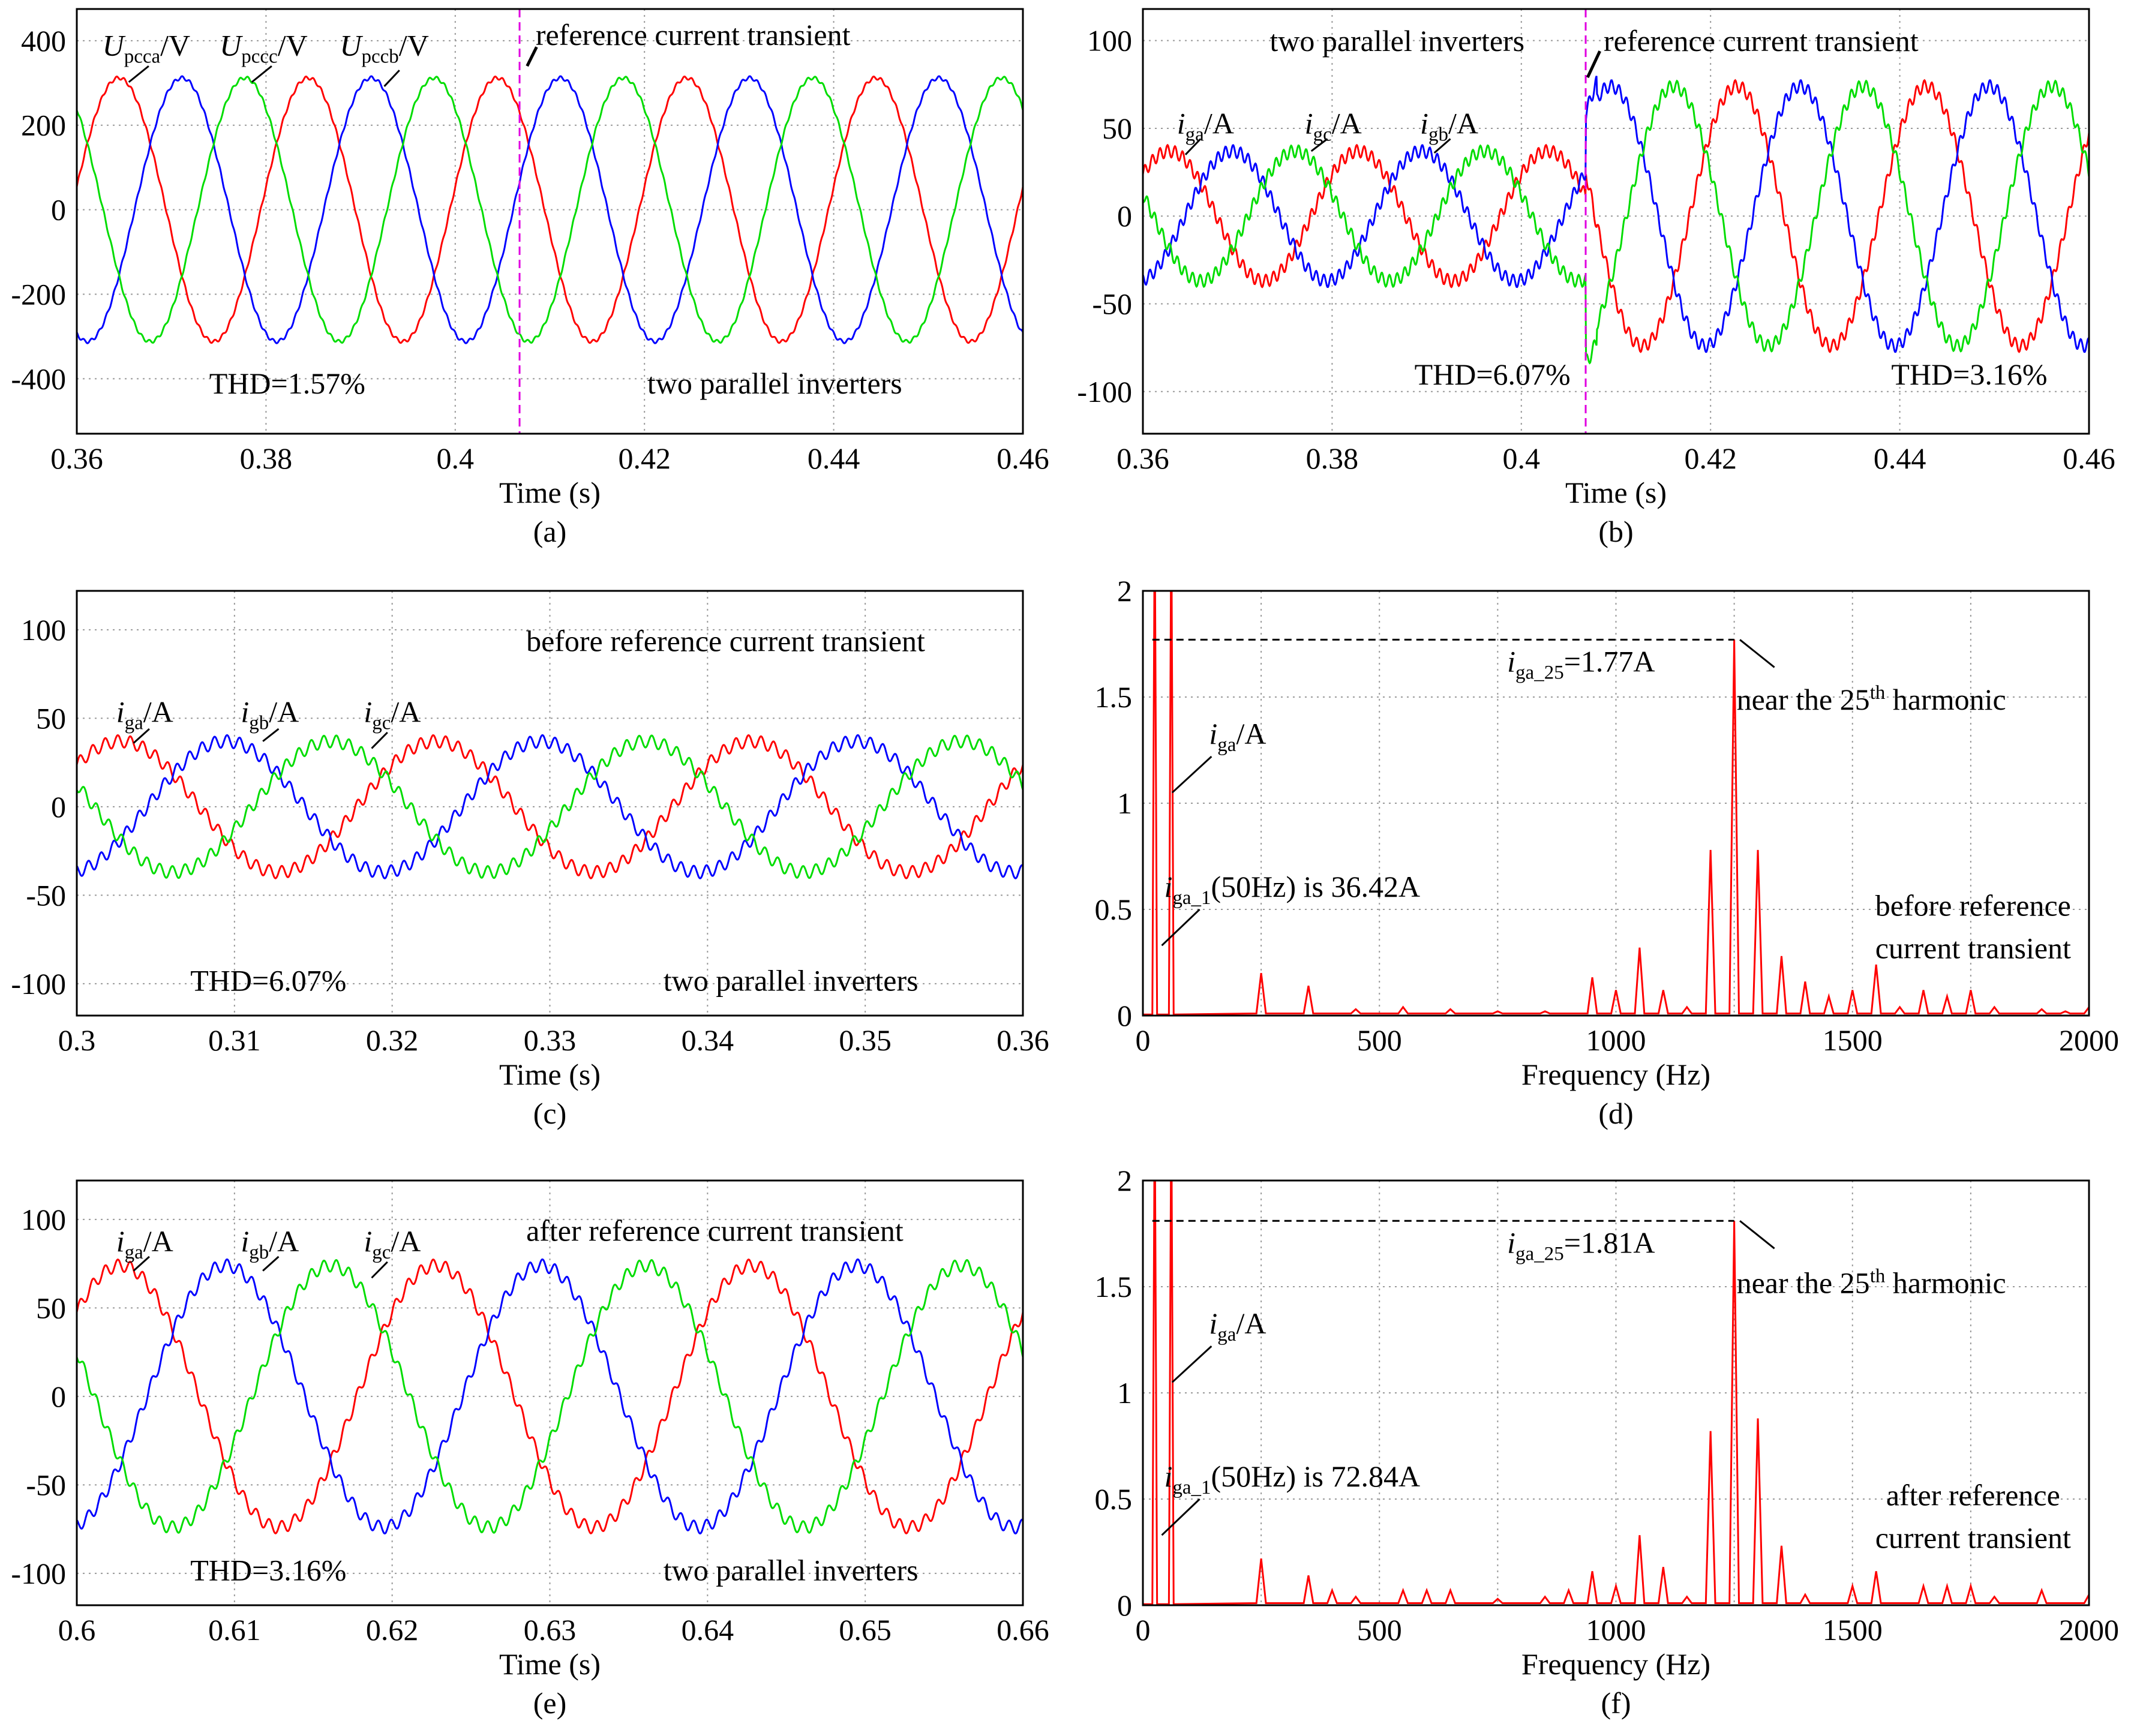 This screenshot has height=1736, width=2131. What do you see at coordinates (234, 1040) in the screenshot?
I see `x-tick-label: 0.31` at bounding box center [234, 1040].